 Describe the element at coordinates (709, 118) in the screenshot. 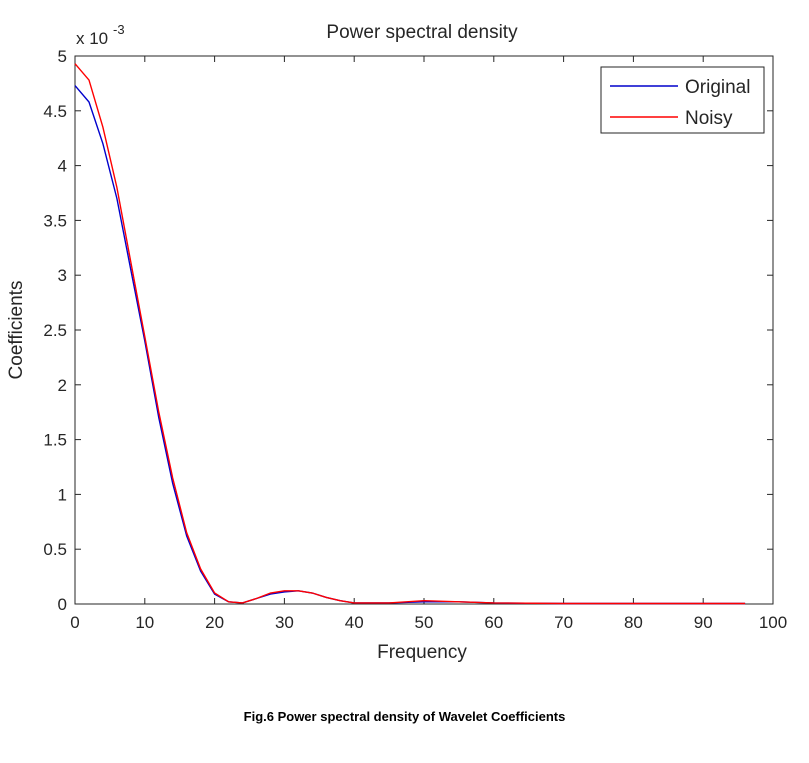

I see `legend-label-noisy: Noisy` at that location.